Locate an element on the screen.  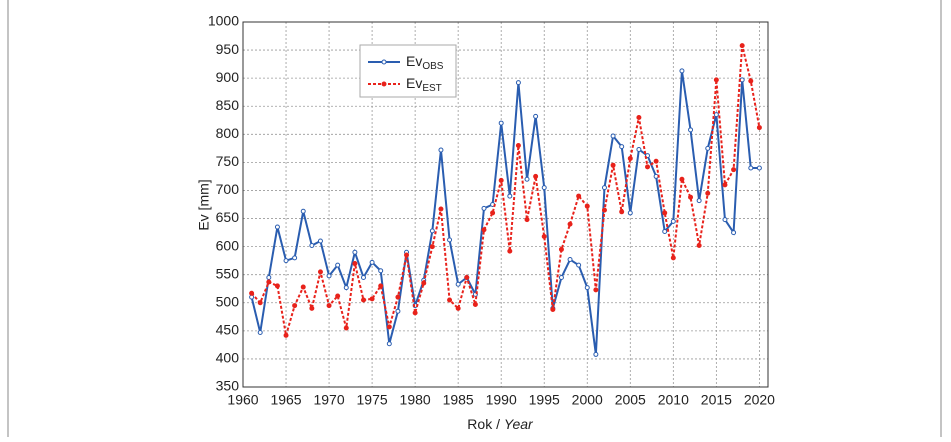
x-axis-label-main: Rok / is located at coordinates (483, 424).